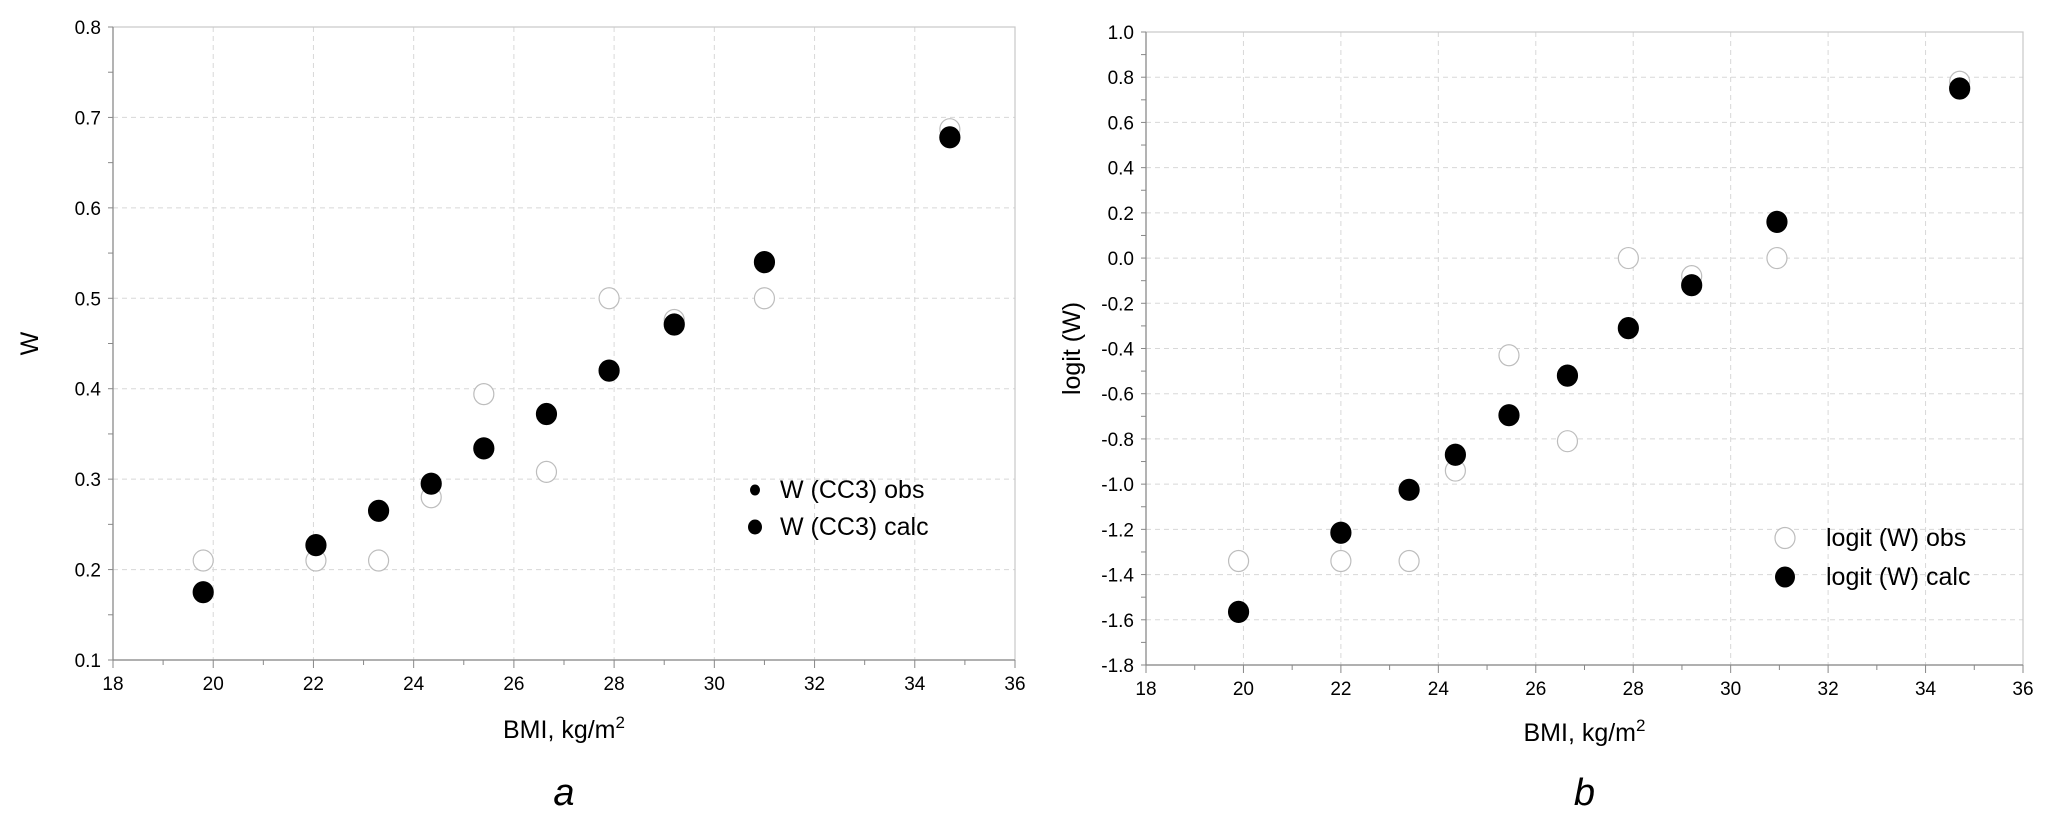  Describe the element at coordinates (1117, 350) in the screenshot. I see `y-tick-label: -0.4` at that location.